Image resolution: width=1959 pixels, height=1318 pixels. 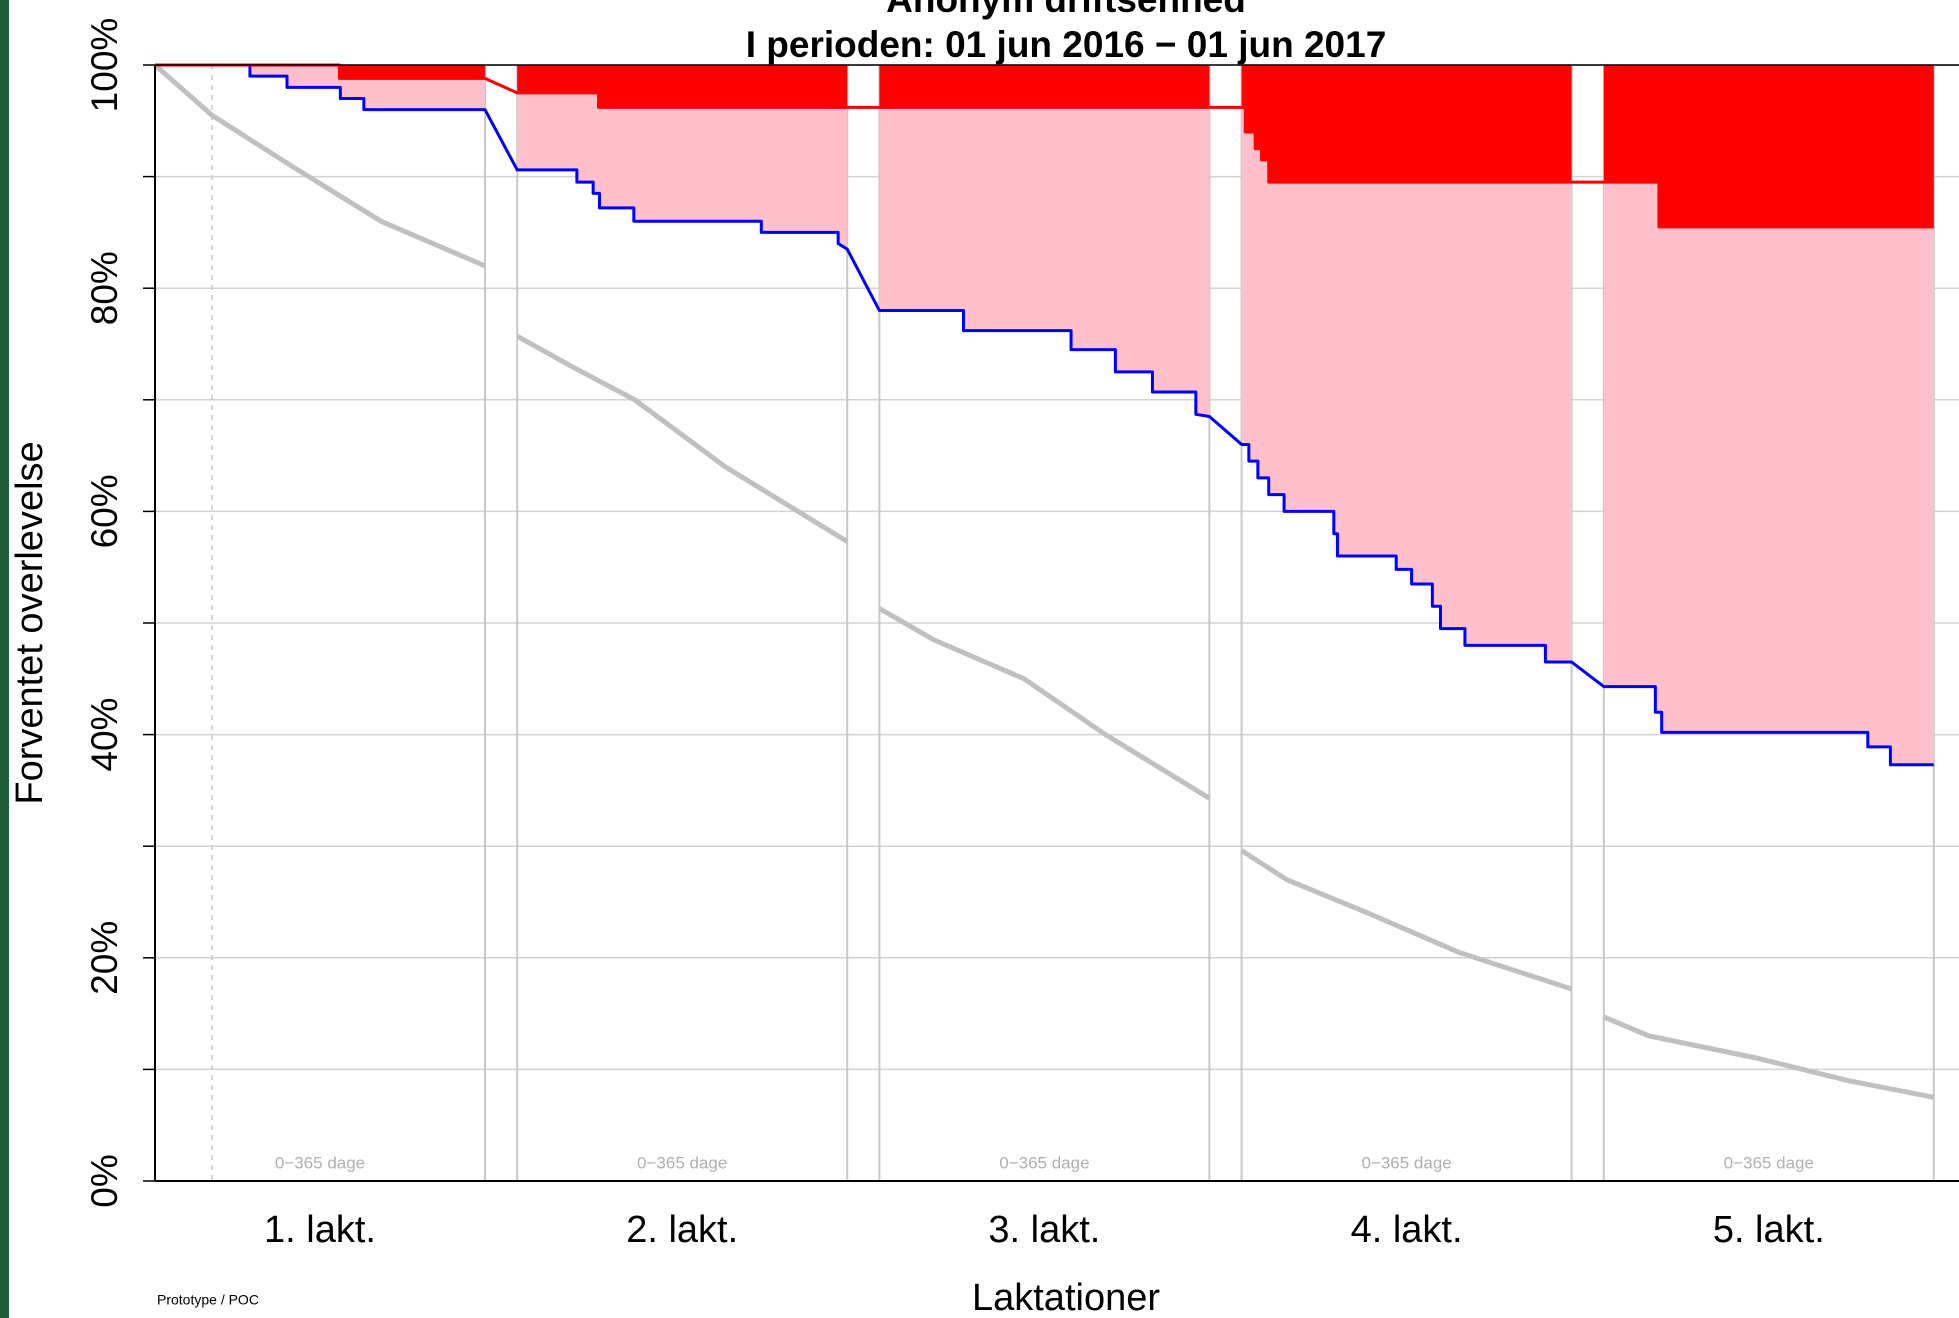 I want to click on x-tick-label: 4. lakt., so click(x=1407, y=1230).